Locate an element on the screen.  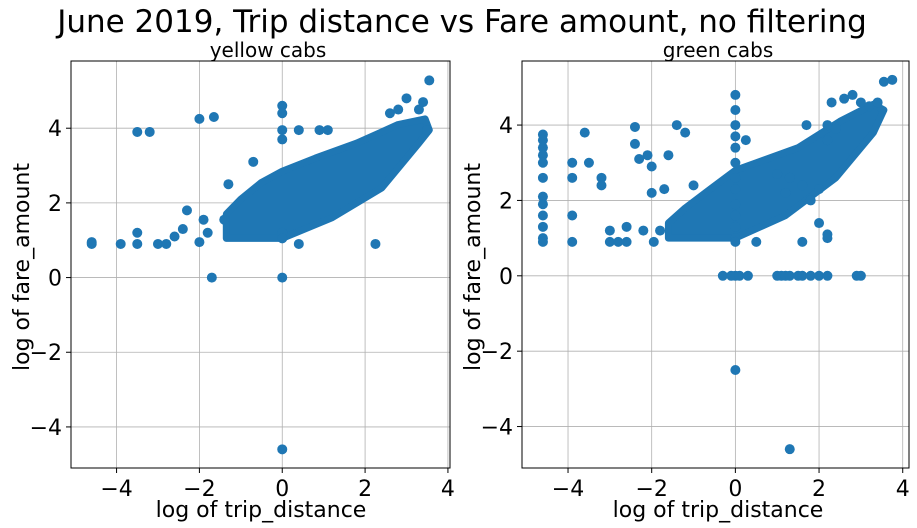
y-axis-label-green: log of fare_amount is located at coordinates (473, 267).